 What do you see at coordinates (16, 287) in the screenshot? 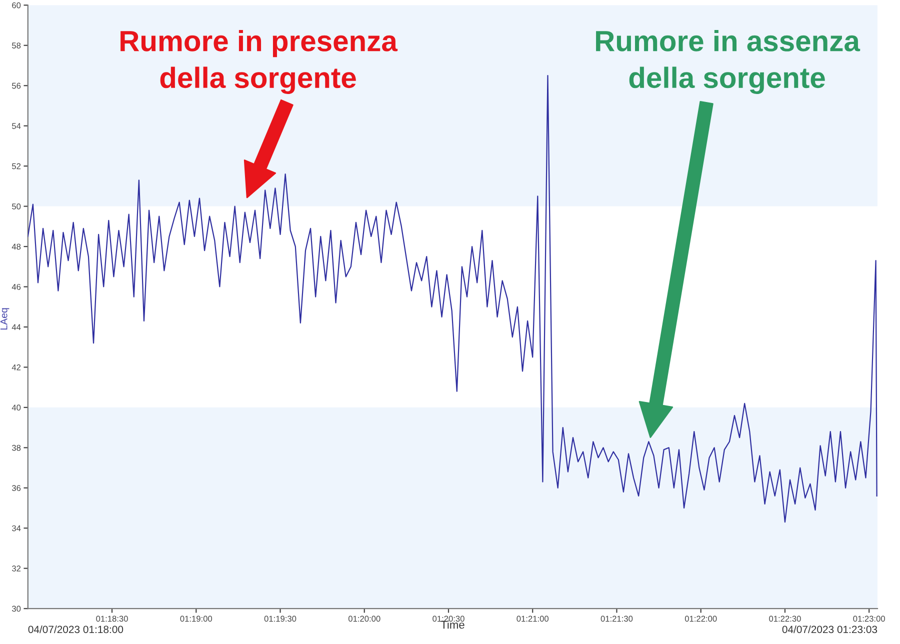
I see `y-tick-label: 46` at bounding box center [16, 287].